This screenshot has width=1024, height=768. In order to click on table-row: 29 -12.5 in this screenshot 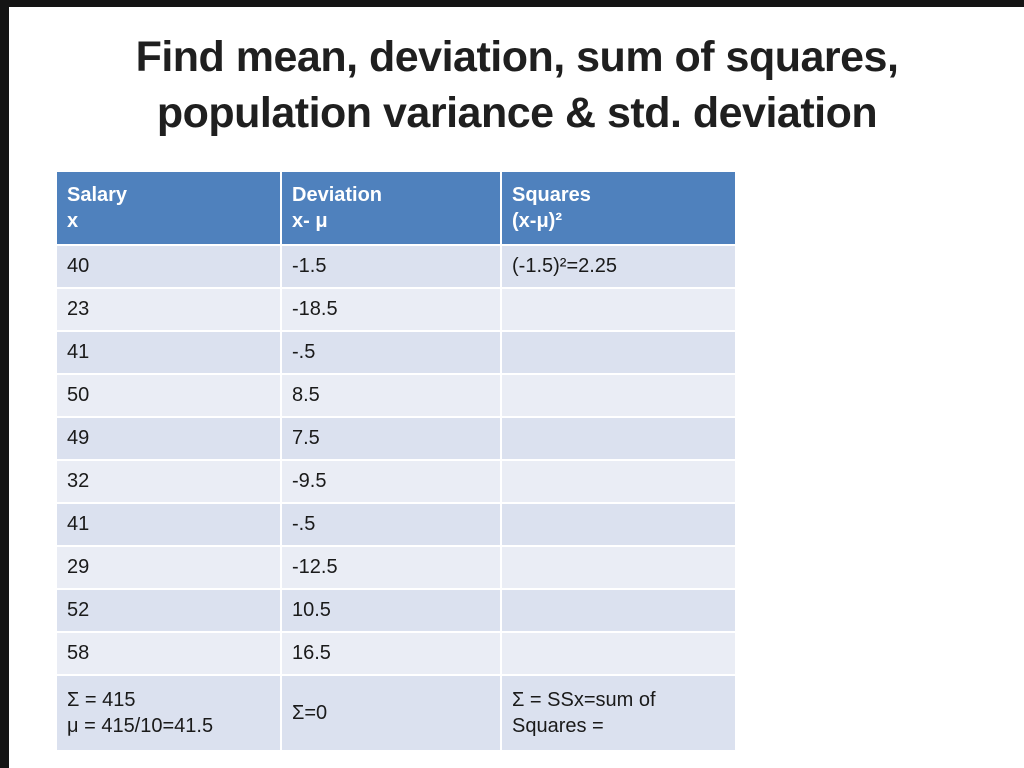, I will do `click(396, 567)`.